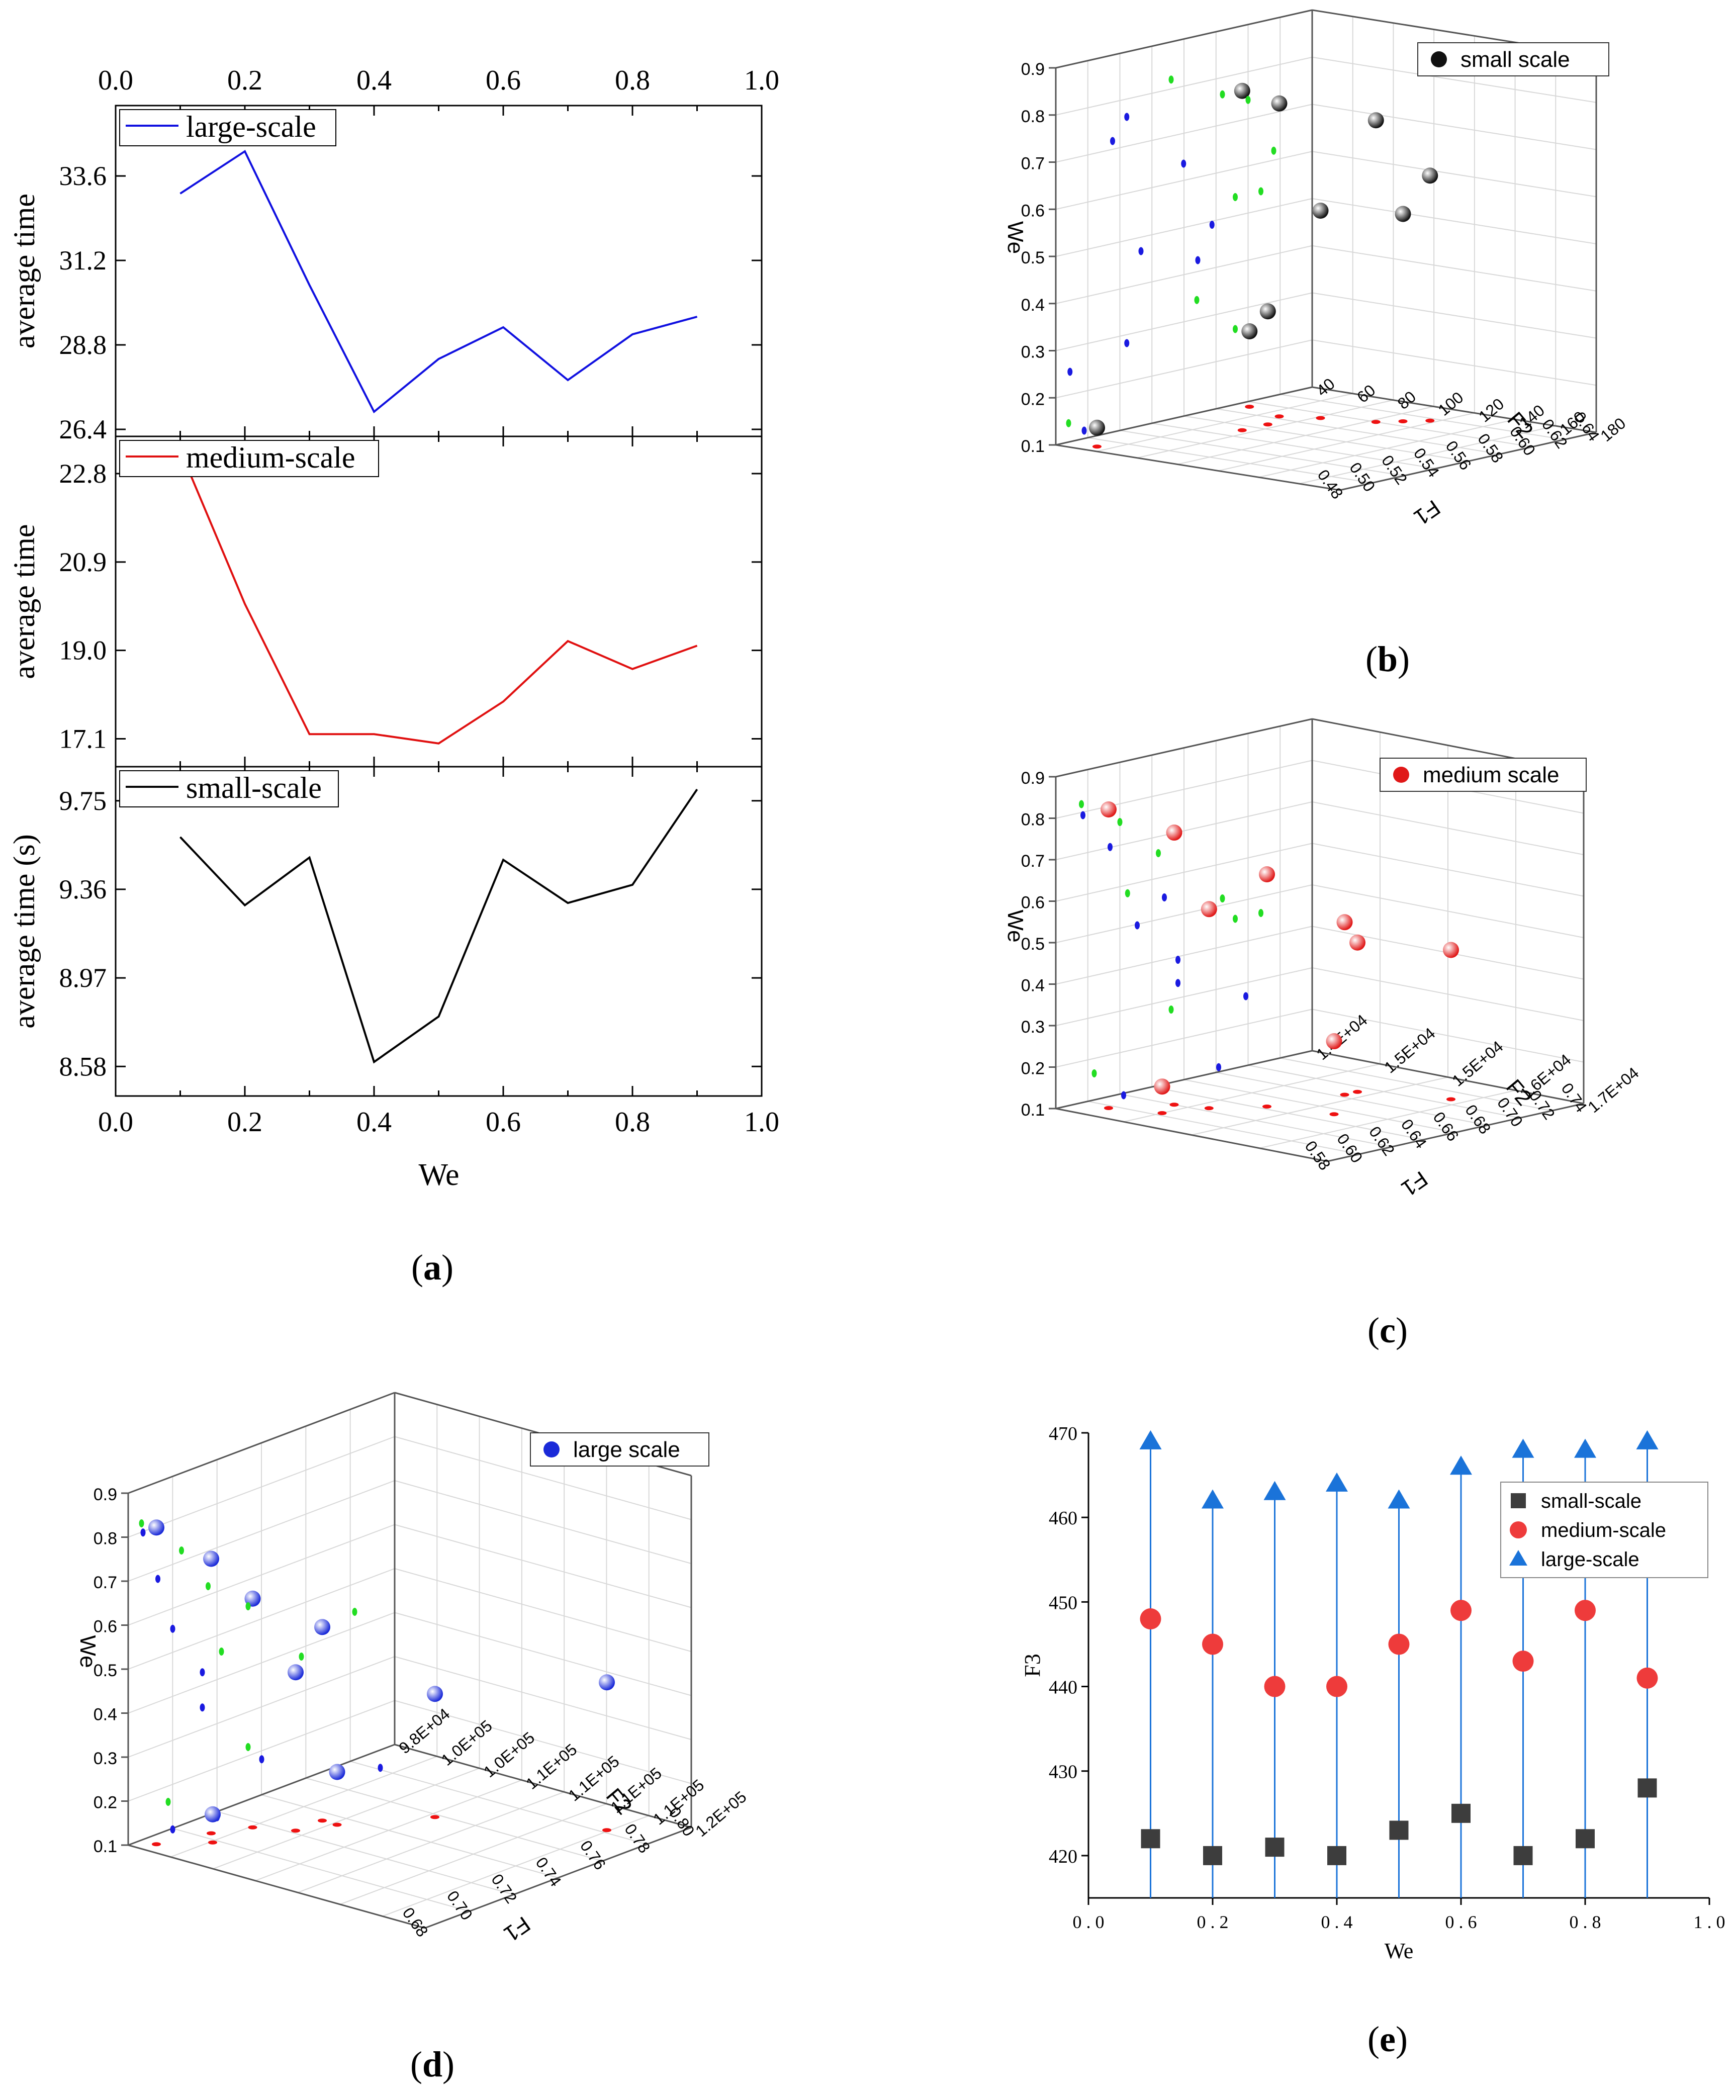  Describe the element at coordinates (106, 1494) in the screenshot. I see `we-tick-label: 0.9` at that location.